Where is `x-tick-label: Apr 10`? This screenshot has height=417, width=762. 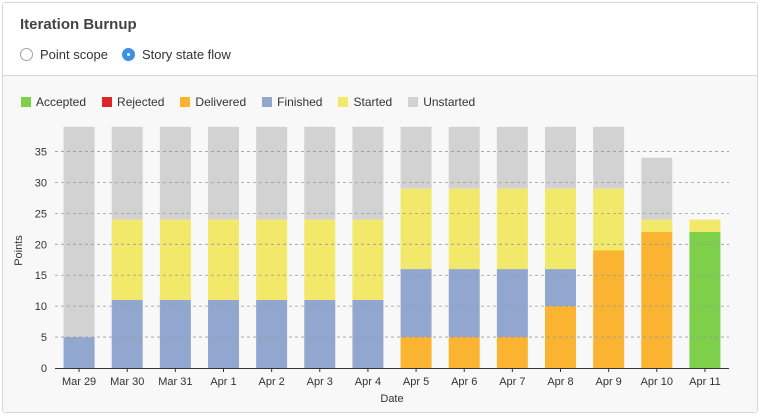 x-tick-label: Apr 10 is located at coordinates (657, 382).